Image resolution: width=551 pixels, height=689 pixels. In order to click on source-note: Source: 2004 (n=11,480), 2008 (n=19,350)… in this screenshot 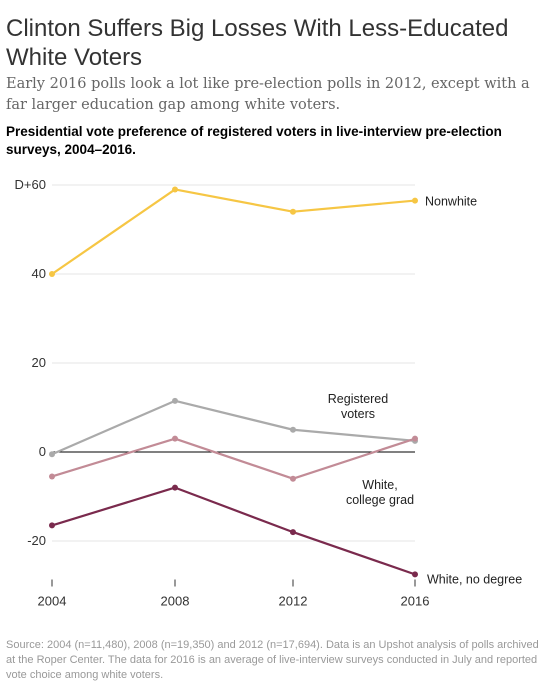, I will do `click(272, 660)`.